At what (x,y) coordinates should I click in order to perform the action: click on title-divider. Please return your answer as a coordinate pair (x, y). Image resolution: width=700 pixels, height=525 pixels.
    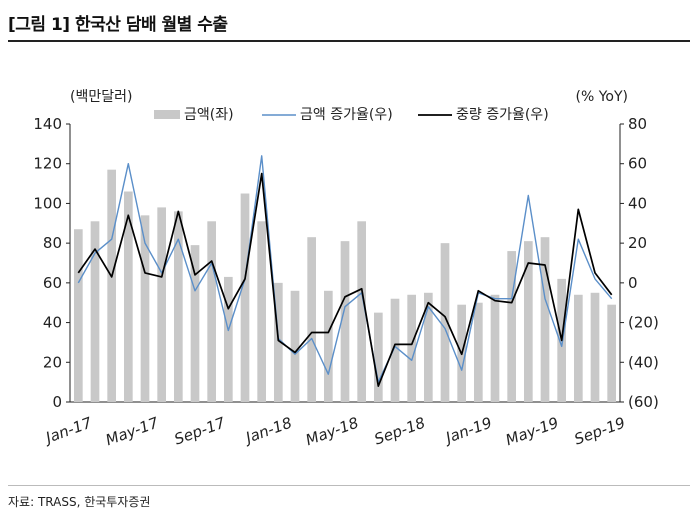
    Looking at the image, I should click on (349, 41).